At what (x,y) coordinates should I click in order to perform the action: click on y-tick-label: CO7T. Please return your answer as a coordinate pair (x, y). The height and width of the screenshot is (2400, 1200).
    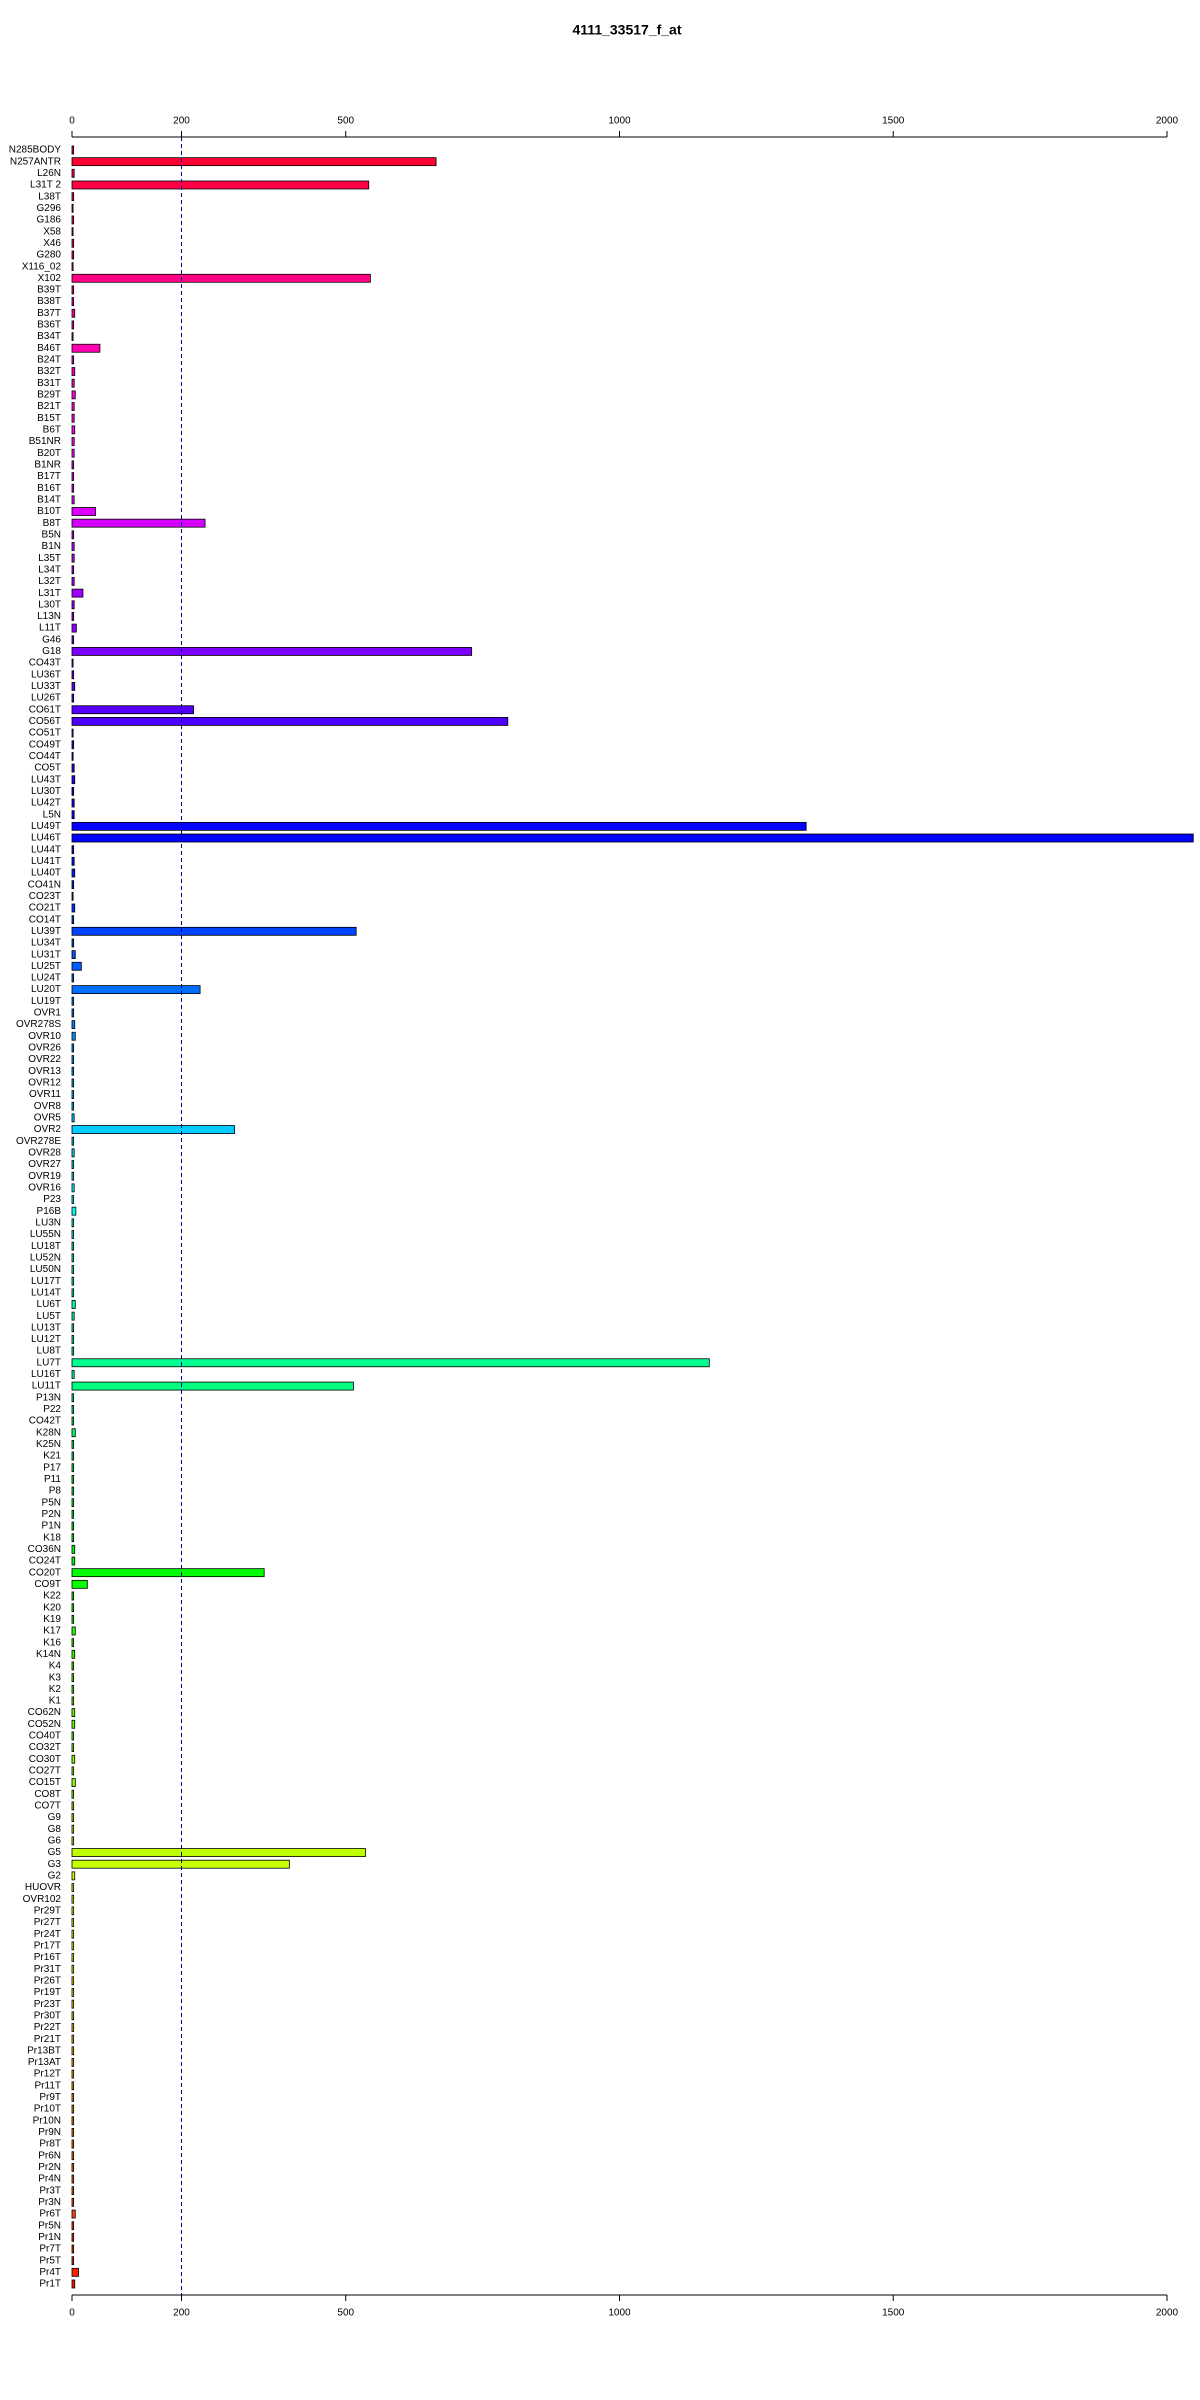
    Looking at the image, I should click on (47, 1806).